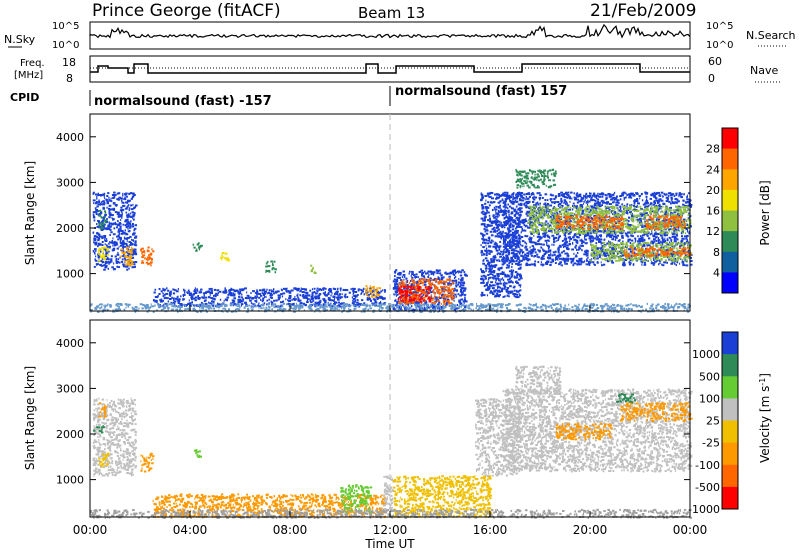 The height and width of the screenshot is (554, 800). What do you see at coordinates (313, 269) in the screenshot?
I see `scatter-region` at bounding box center [313, 269].